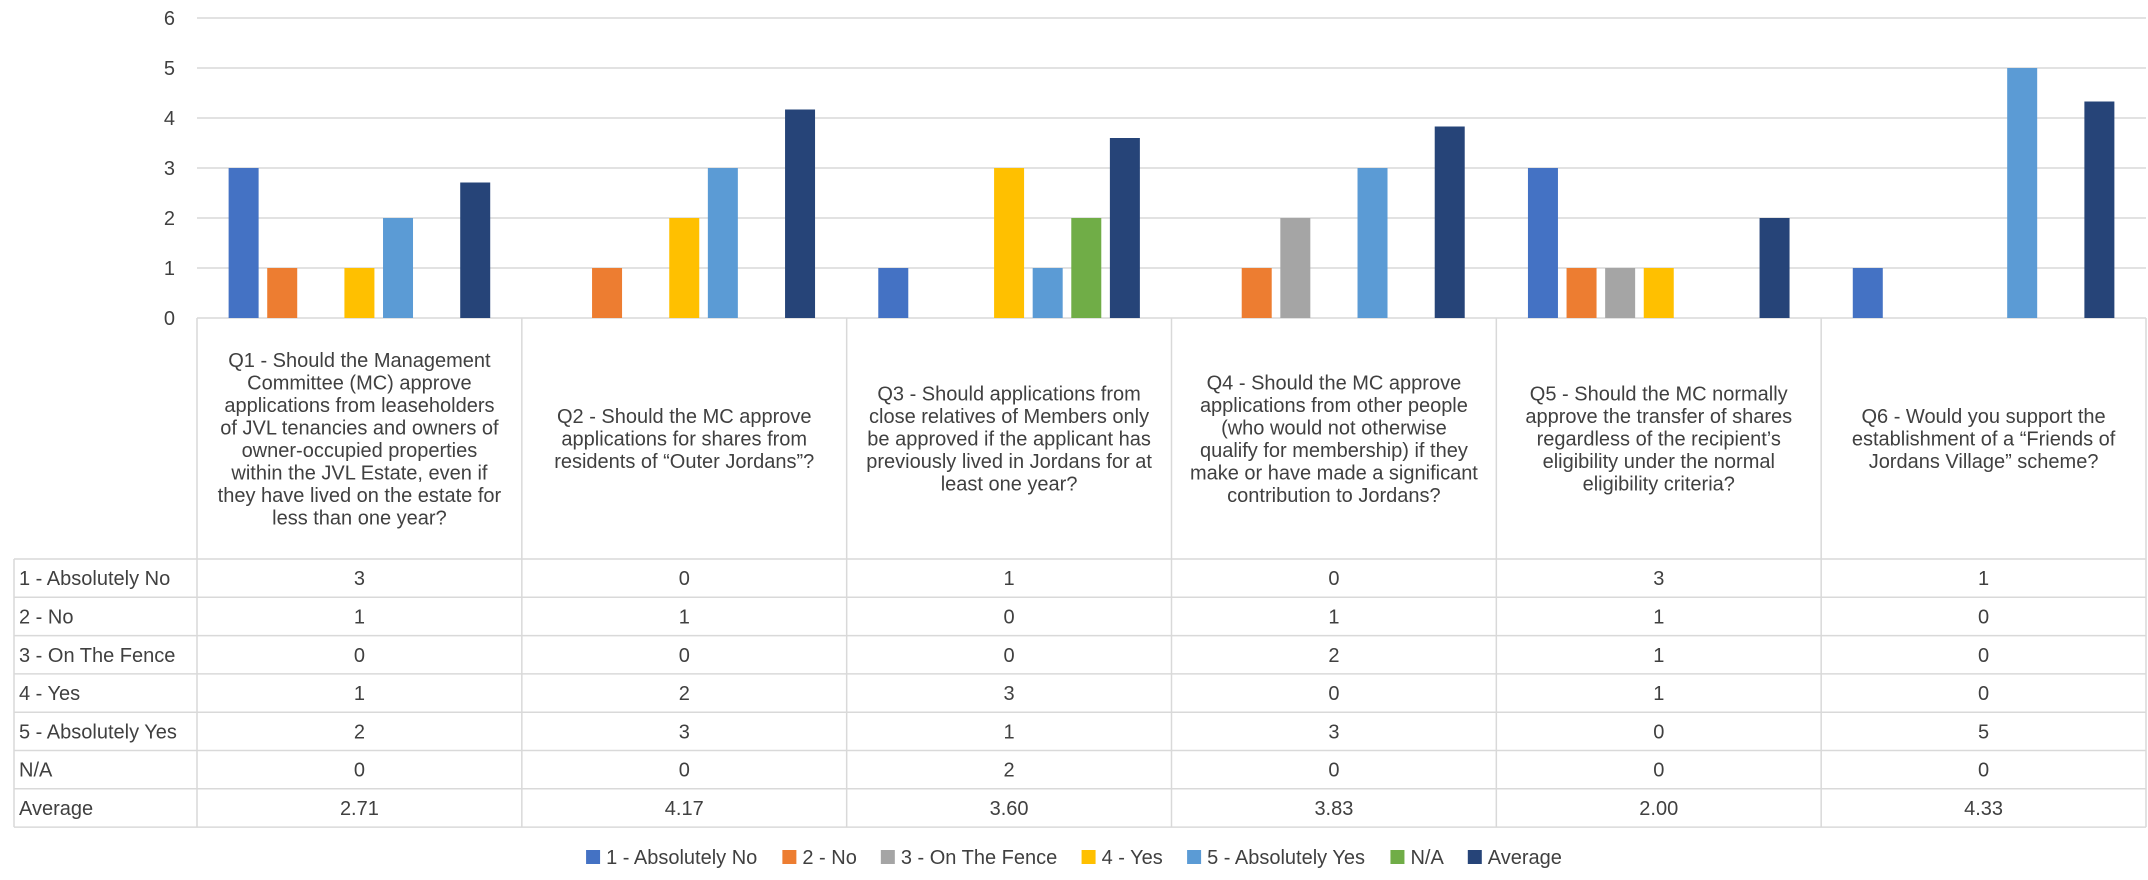  What do you see at coordinates (94, 579) in the screenshot?
I see `table-row-label: 1 - Absolutely No` at bounding box center [94, 579].